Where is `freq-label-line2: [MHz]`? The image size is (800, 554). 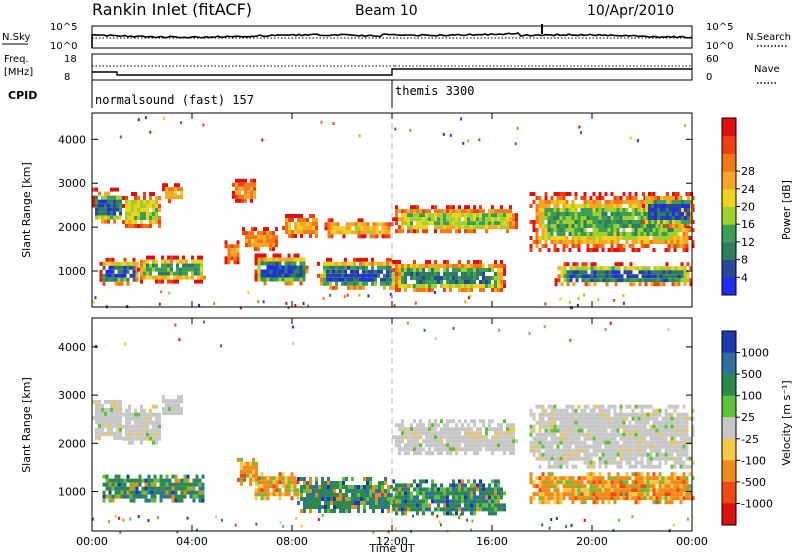
freq-label-line2: [MHz] is located at coordinates (18, 72).